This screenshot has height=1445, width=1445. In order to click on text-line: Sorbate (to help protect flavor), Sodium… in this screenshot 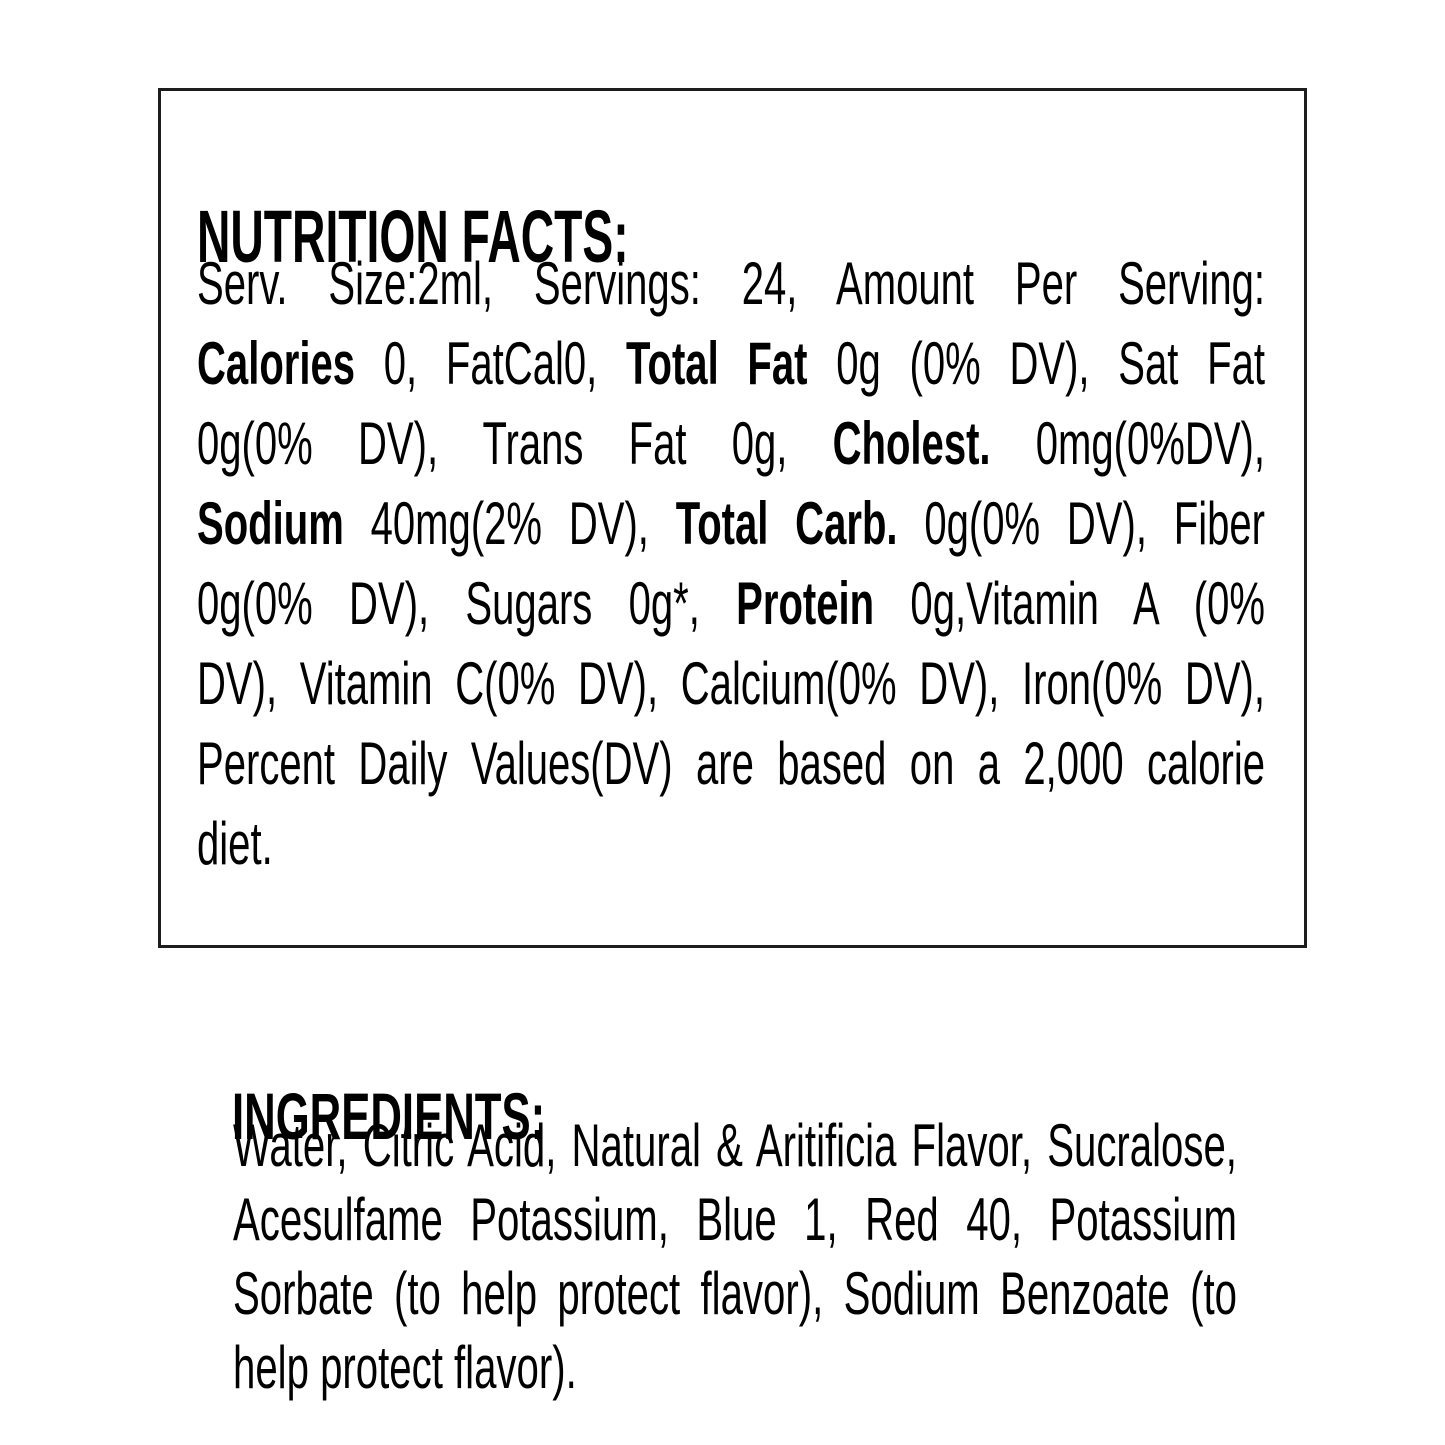, I will do `click(735, 1294)`.